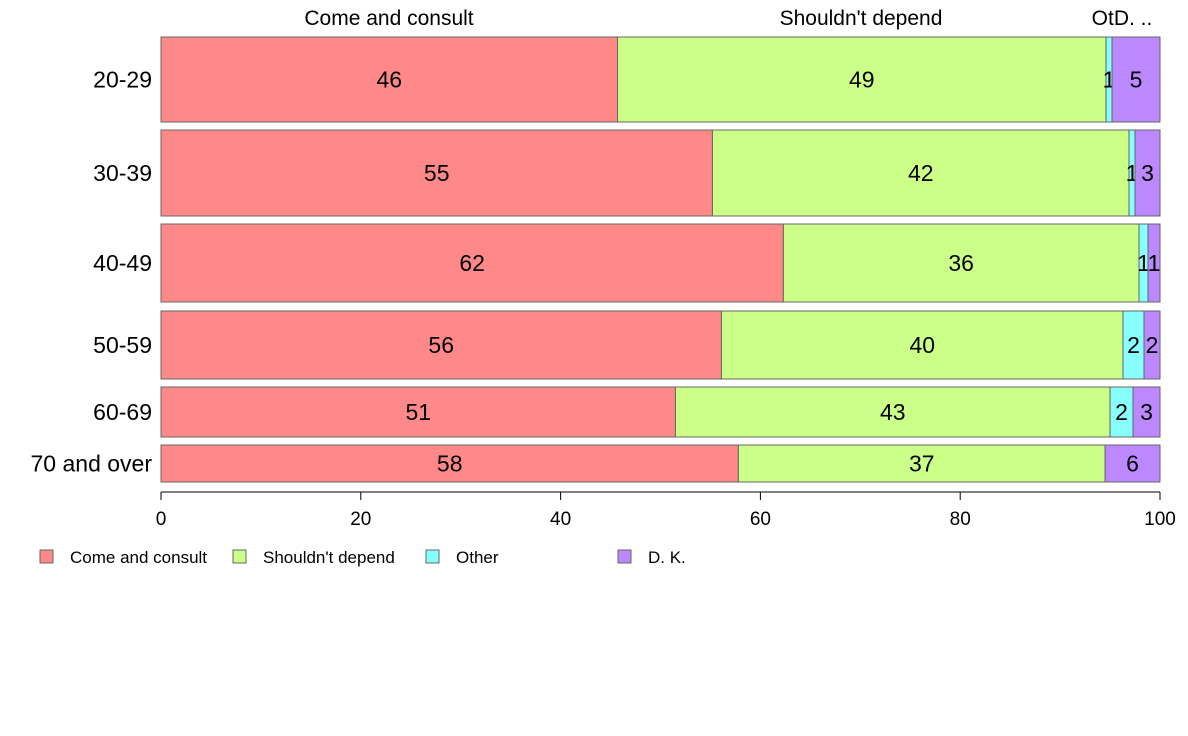 This screenshot has height=736, width=1188. I want to click on data-label-d-k-30-39: 3, so click(1147, 173).